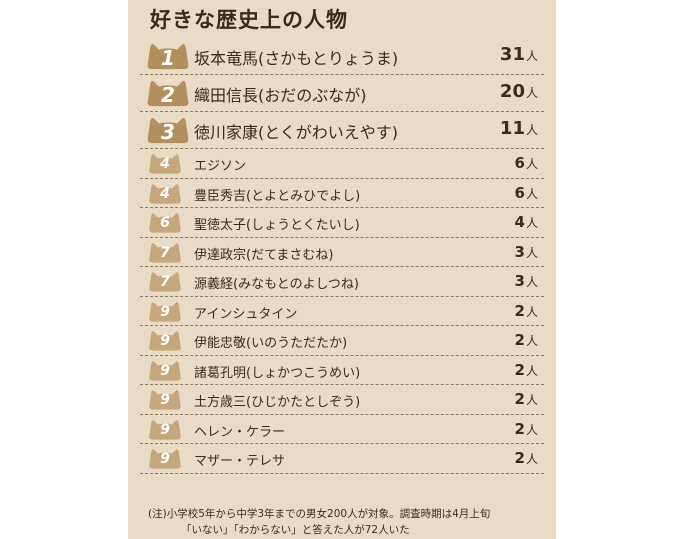 The image size is (680, 539). I want to click on table-row: 9 土方歳三(ひじかたとしぞう) 2人, so click(342, 400).